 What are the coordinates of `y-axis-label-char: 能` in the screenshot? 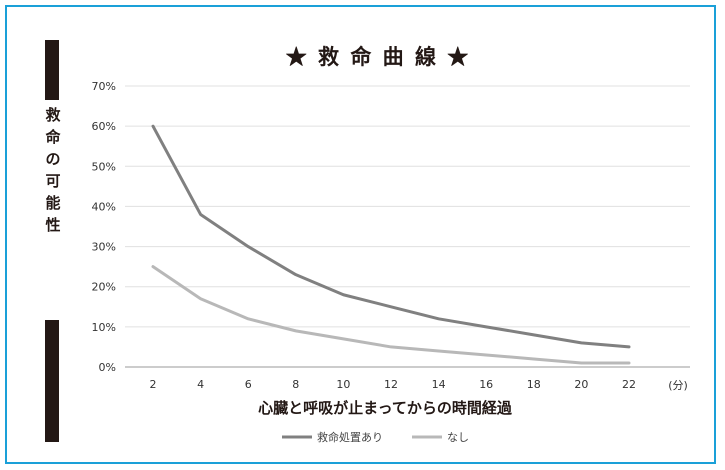 It's located at (53, 203).